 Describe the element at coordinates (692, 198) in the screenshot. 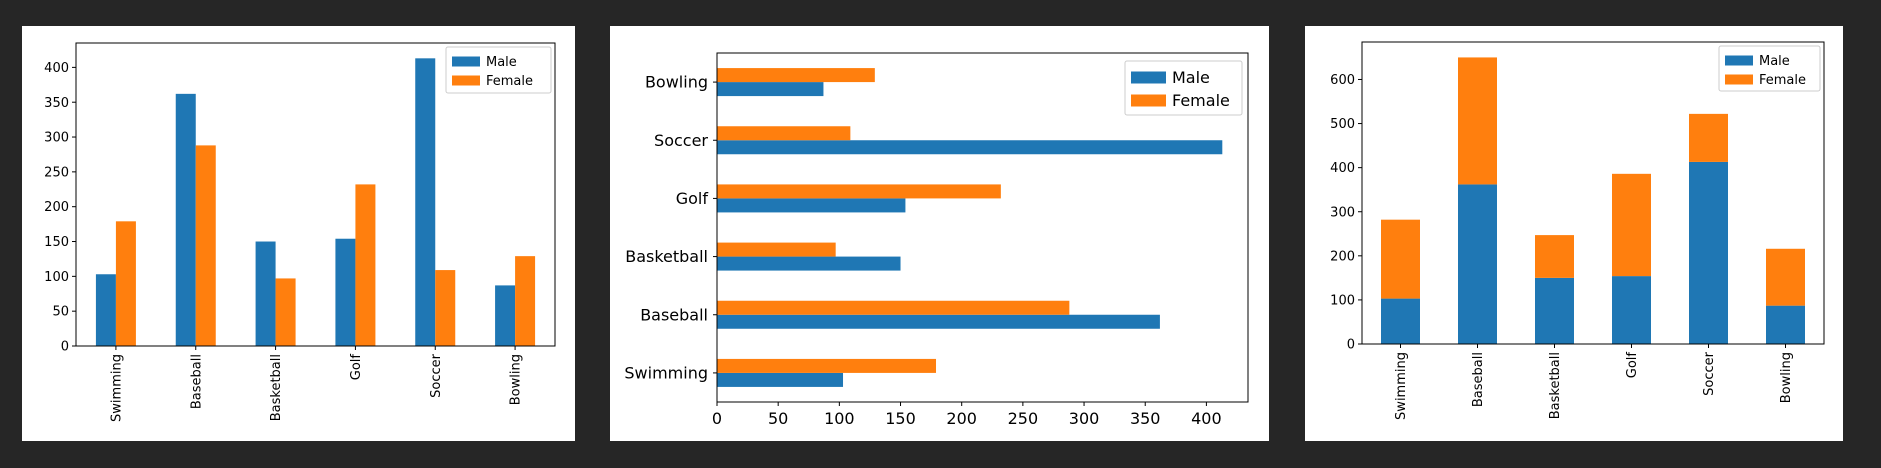

I see `y-tick-label-golf: Golf` at that location.